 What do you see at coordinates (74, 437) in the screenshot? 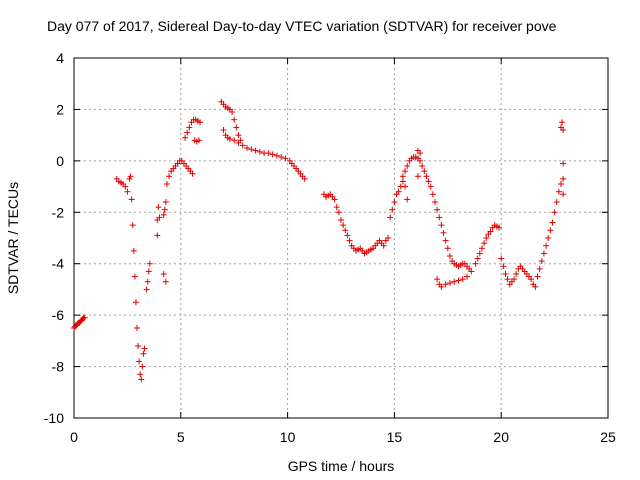
I see `x-tick-label: 0` at bounding box center [74, 437].